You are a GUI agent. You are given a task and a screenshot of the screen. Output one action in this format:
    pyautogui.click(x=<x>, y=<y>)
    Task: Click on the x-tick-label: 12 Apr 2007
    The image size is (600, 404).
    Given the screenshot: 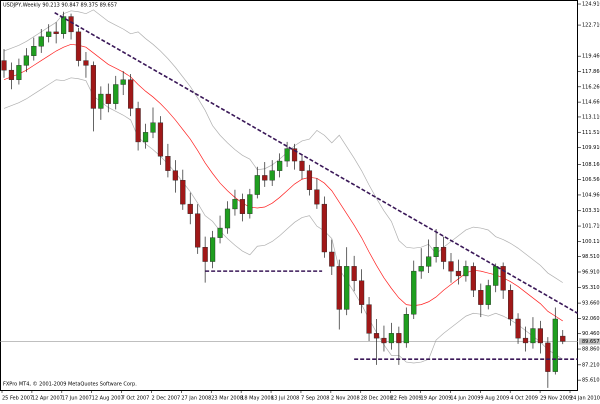 What is the action you would take?
    pyautogui.click(x=47, y=399)
    